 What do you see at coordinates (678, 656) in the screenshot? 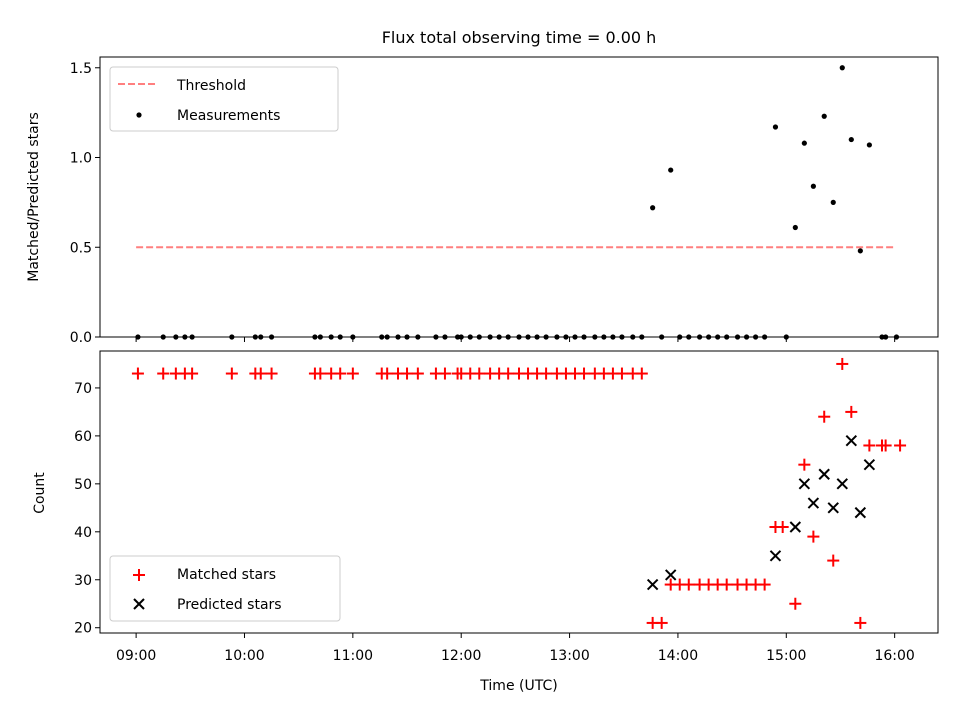
I see `bottom-x-tick-label: 14:00` at bounding box center [678, 656].